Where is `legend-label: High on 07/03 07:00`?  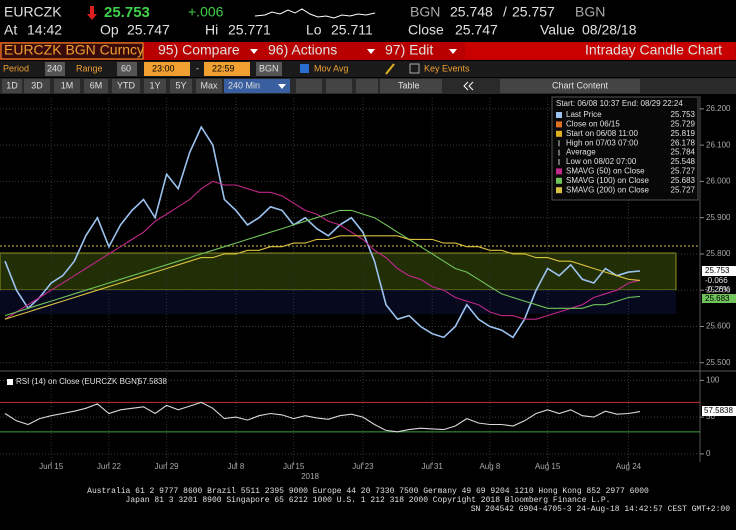
legend-label: High on 07/03 07:00 is located at coordinates (602, 142).